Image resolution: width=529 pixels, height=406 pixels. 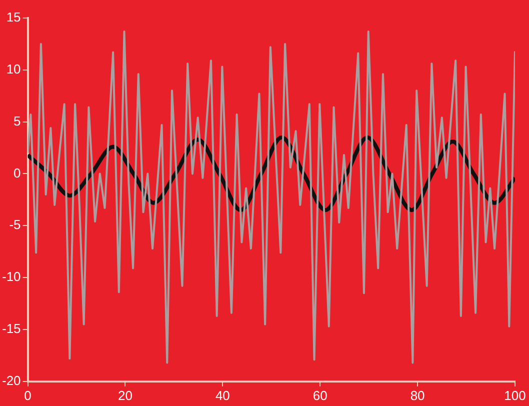 What do you see at coordinates (17, 172) in the screenshot?
I see `y-tick-label: 0` at bounding box center [17, 172].